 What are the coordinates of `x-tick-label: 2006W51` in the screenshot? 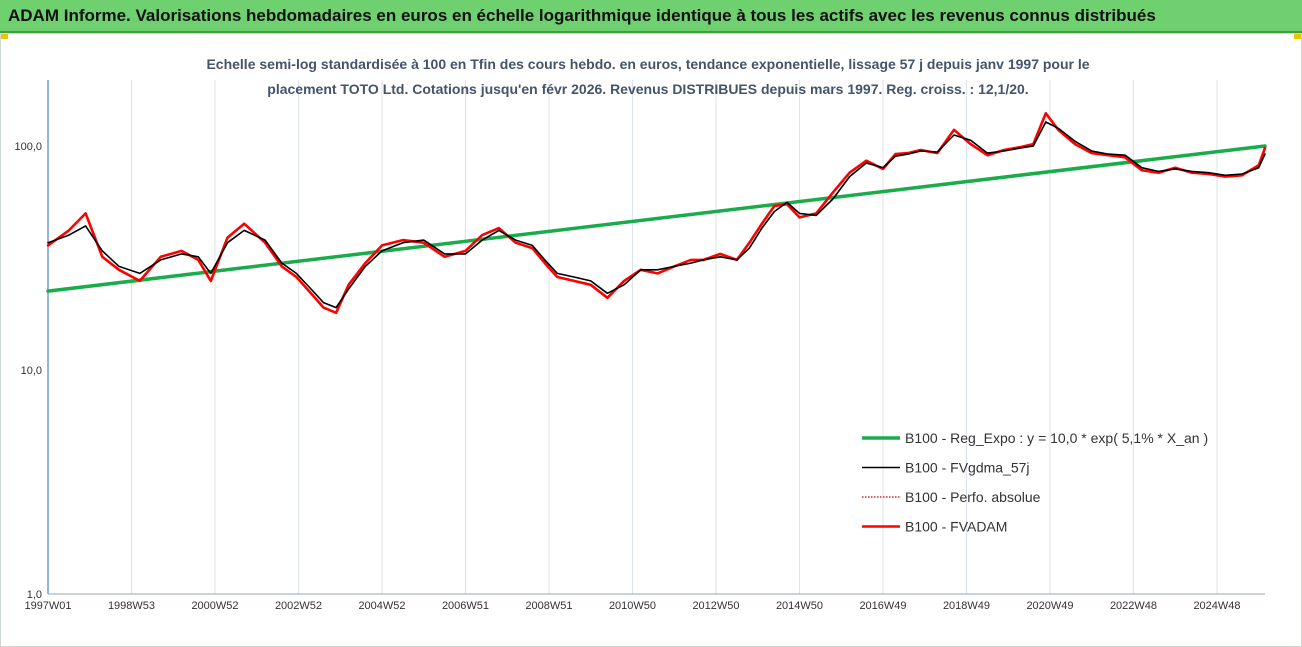 It's located at (465, 606).